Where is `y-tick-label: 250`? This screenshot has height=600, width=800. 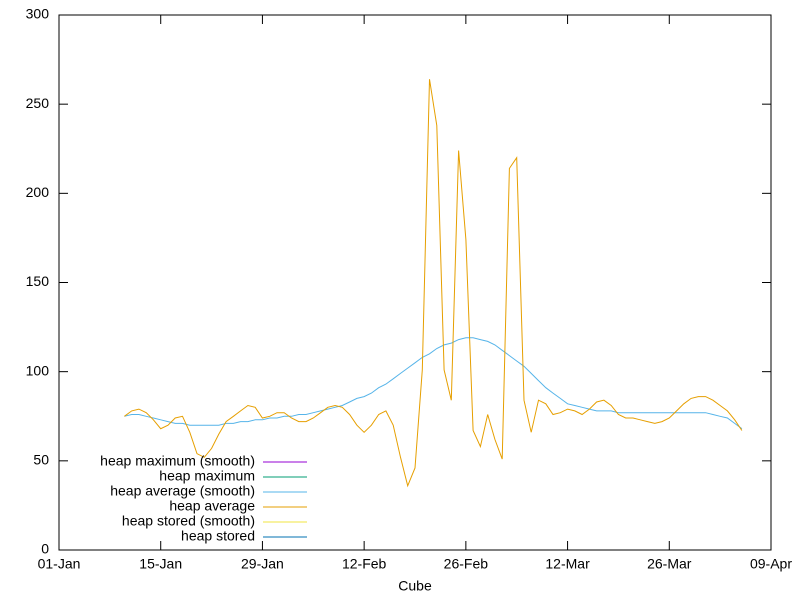
y-tick-label: 250 is located at coordinates (38, 103).